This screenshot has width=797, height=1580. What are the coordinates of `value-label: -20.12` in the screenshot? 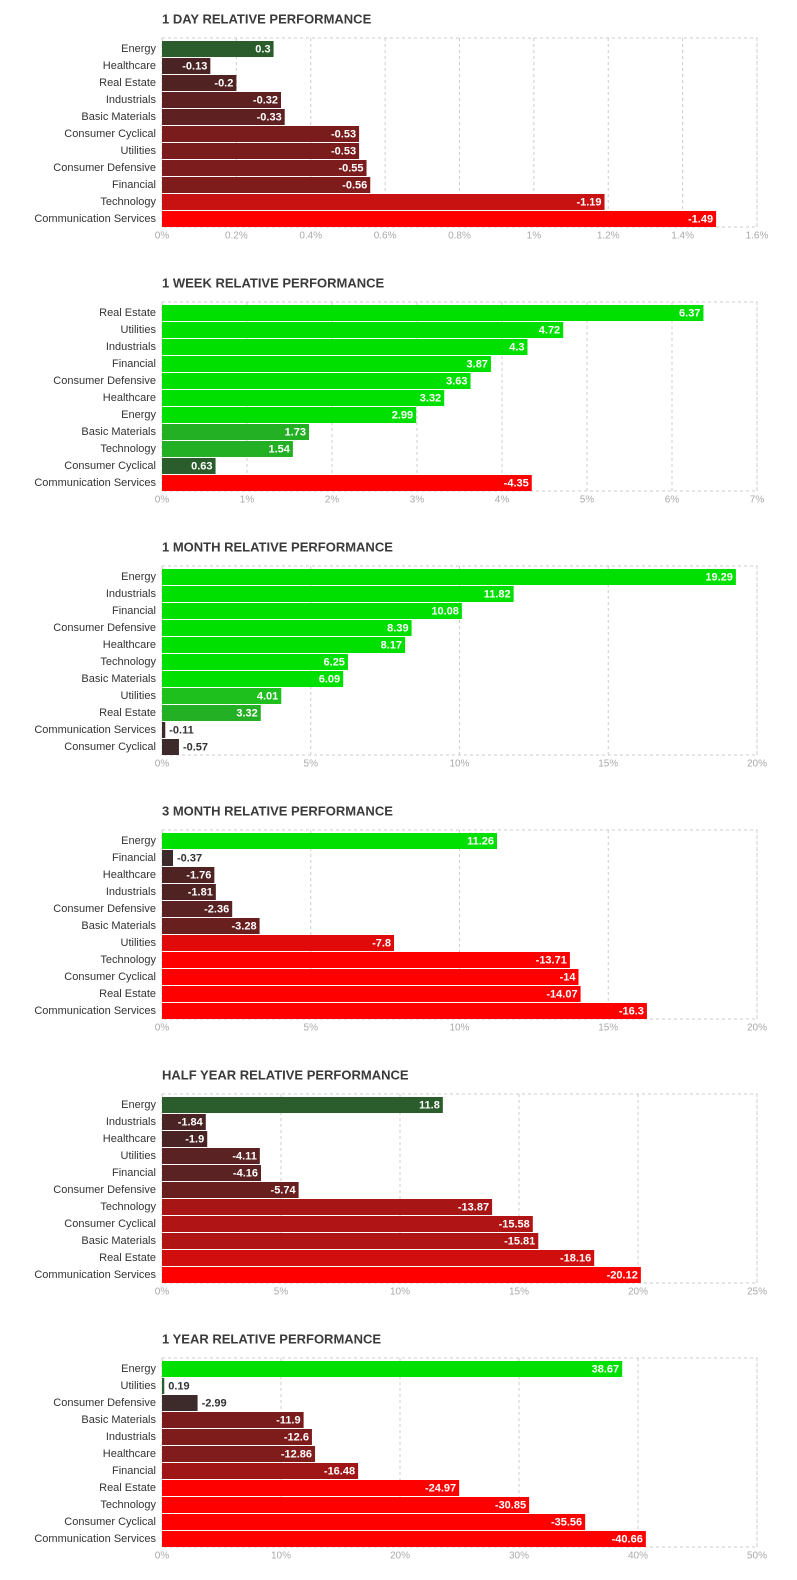 It's located at (622, 1275).